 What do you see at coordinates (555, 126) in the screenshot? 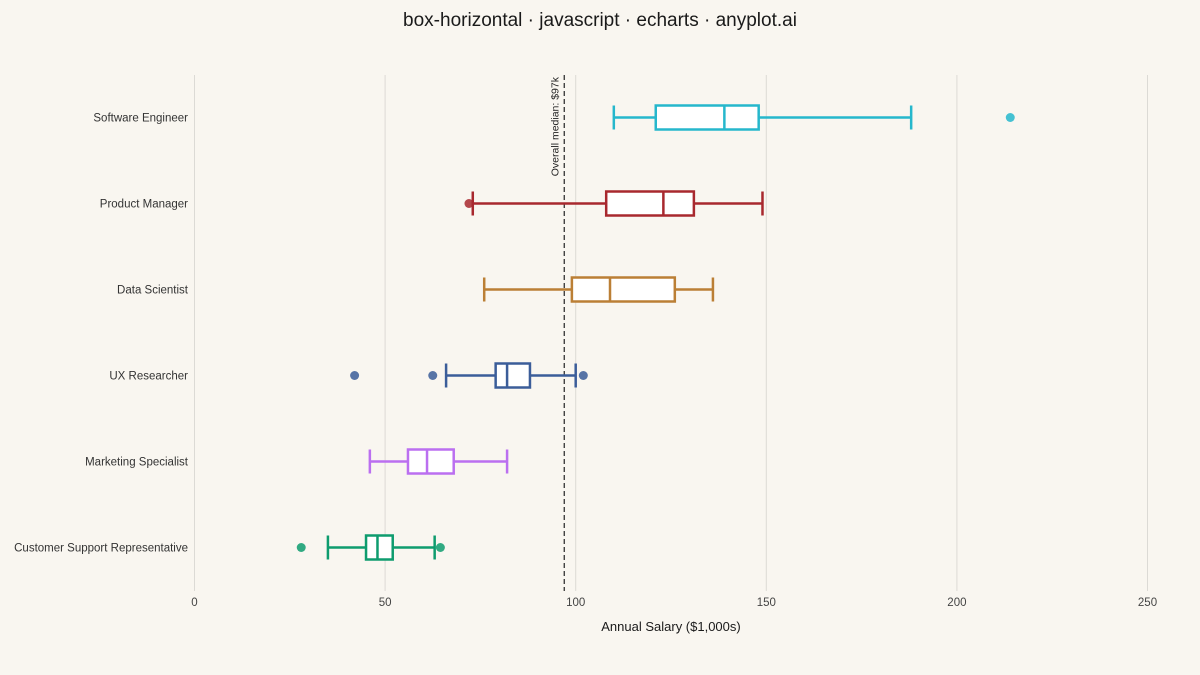
I see `reference-line-label: Overall median: $97k` at bounding box center [555, 126].